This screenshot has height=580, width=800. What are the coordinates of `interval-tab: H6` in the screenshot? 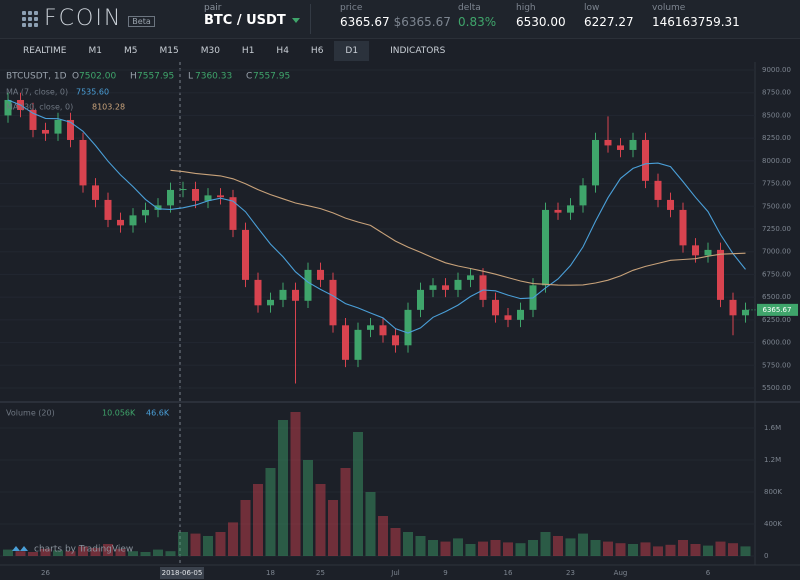 It's located at (317, 50).